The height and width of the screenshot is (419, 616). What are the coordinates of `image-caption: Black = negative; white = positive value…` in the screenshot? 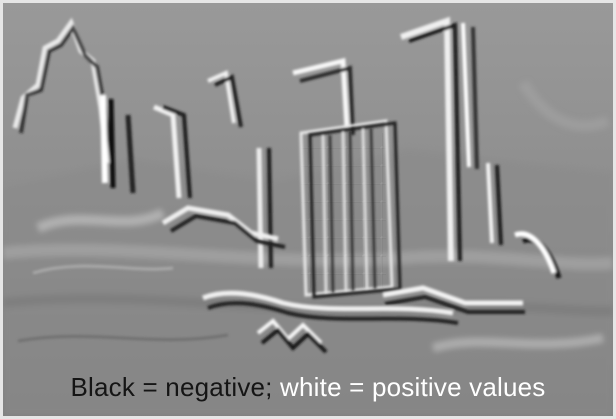 It's located at (308, 387).